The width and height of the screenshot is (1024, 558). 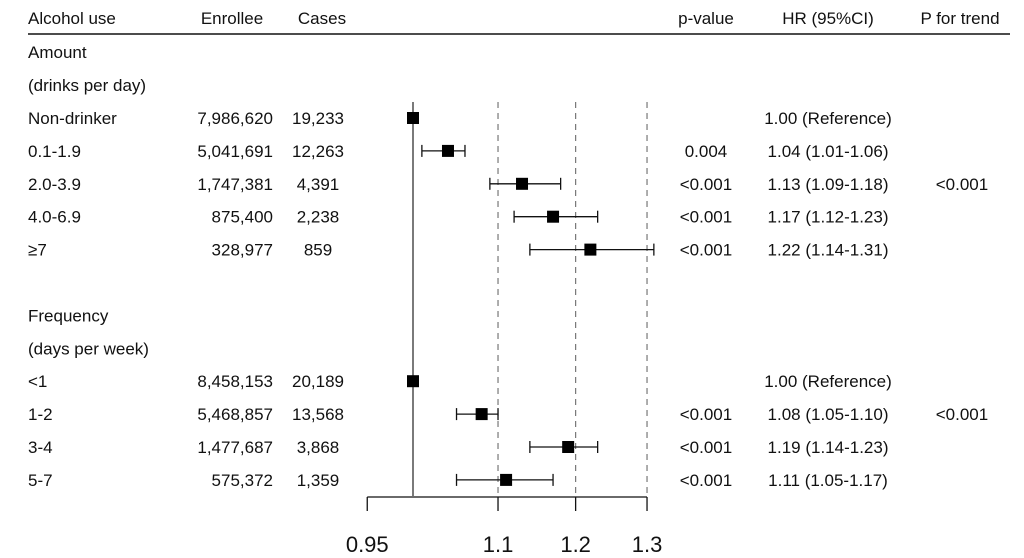 What do you see at coordinates (828, 151) in the screenshot?
I see `hr-ci-text: 1.04 (1.01-1.06)` at bounding box center [828, 151].